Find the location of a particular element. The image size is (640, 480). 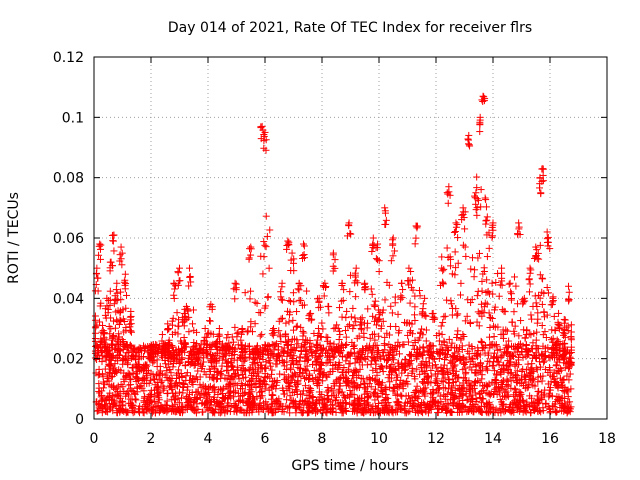

x-tick-label: 8 is located at coordinates (322, 439).